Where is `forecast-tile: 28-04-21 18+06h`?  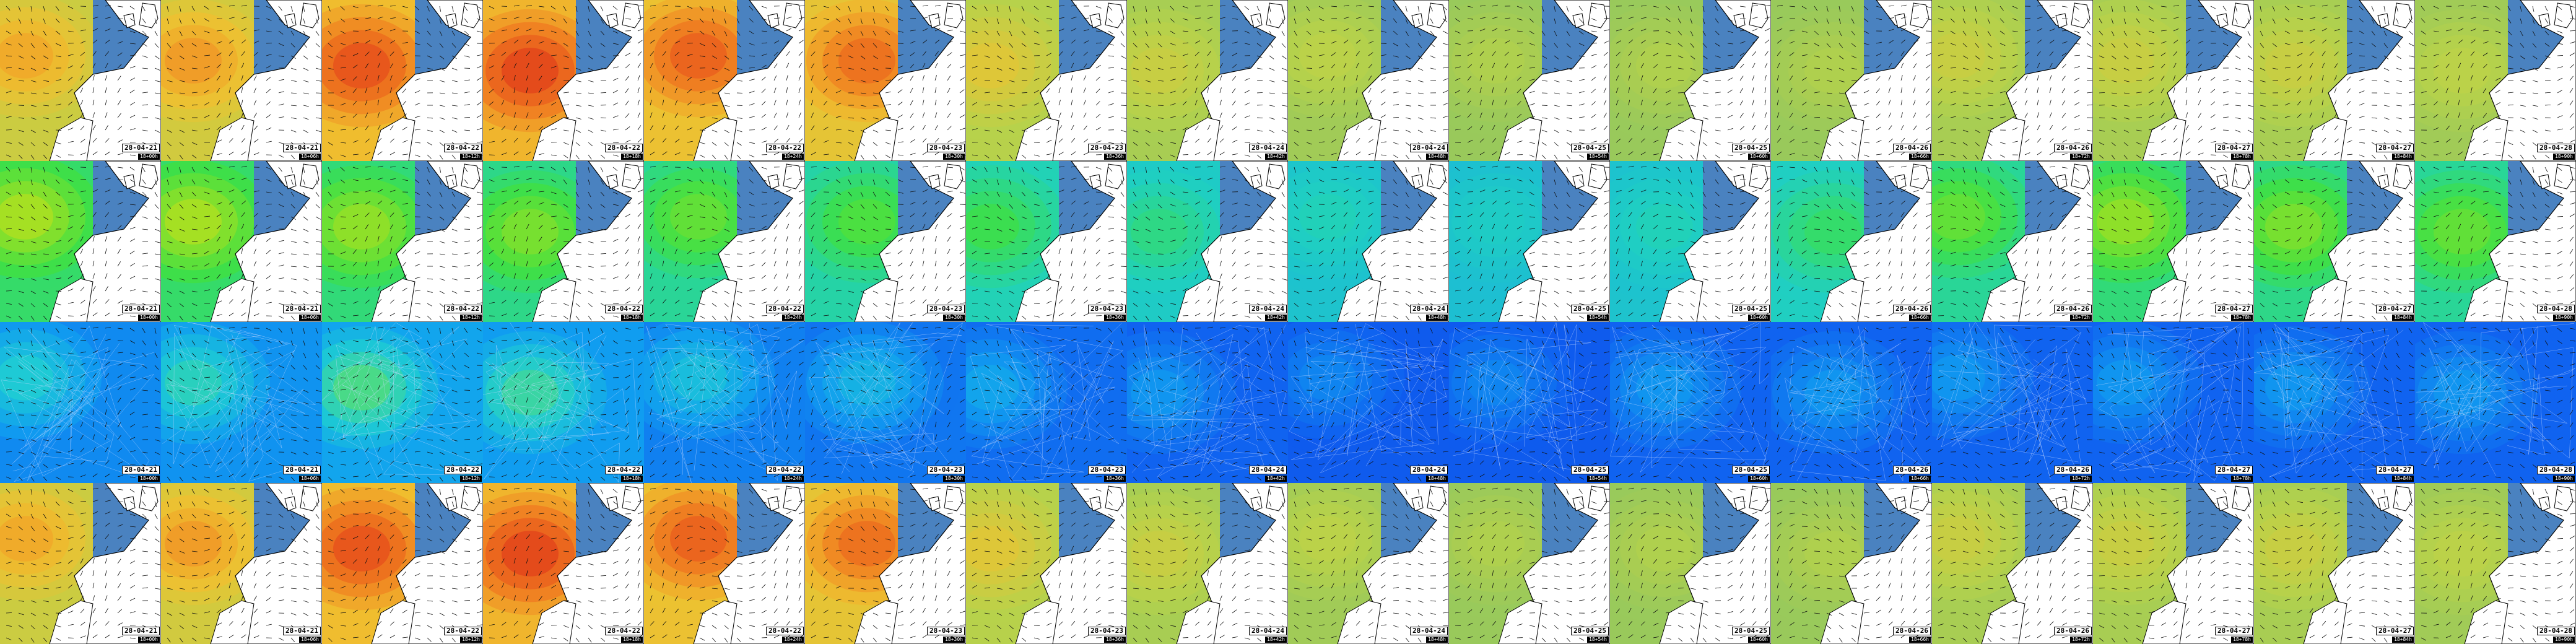
forecast-tile: 28-04-21 18+06h is located at coordinates (241, 563).